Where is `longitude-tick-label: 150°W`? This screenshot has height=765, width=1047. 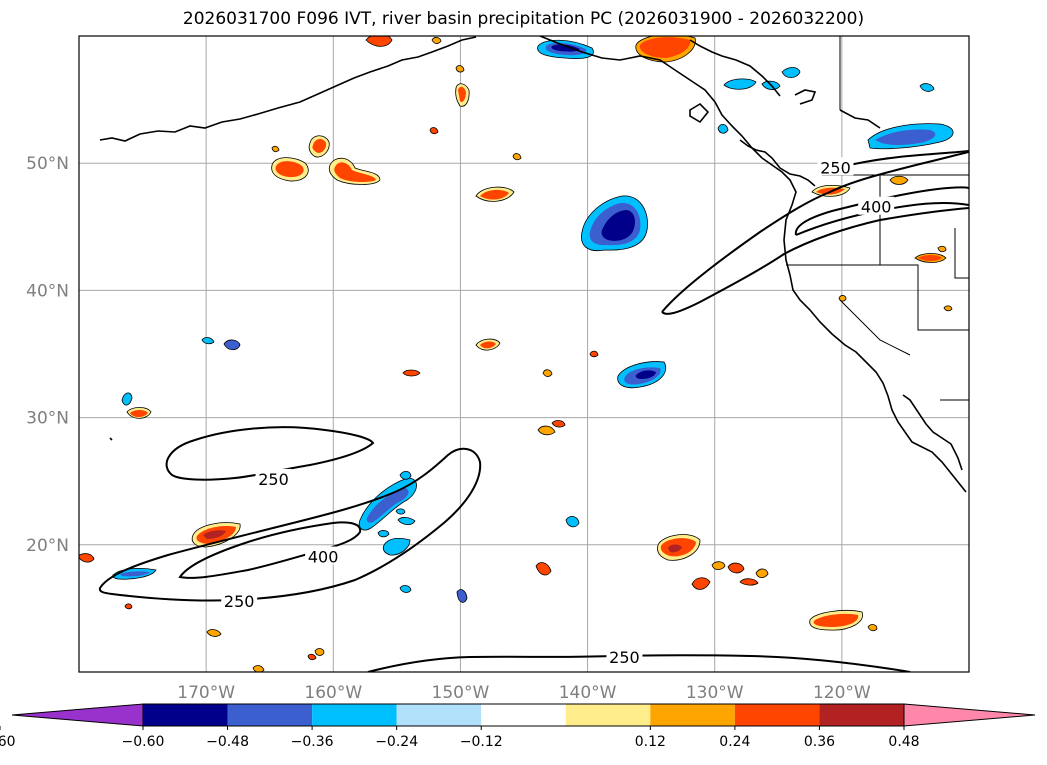 longitude-tick-label: 150°W is located at coordinates (461, 693).